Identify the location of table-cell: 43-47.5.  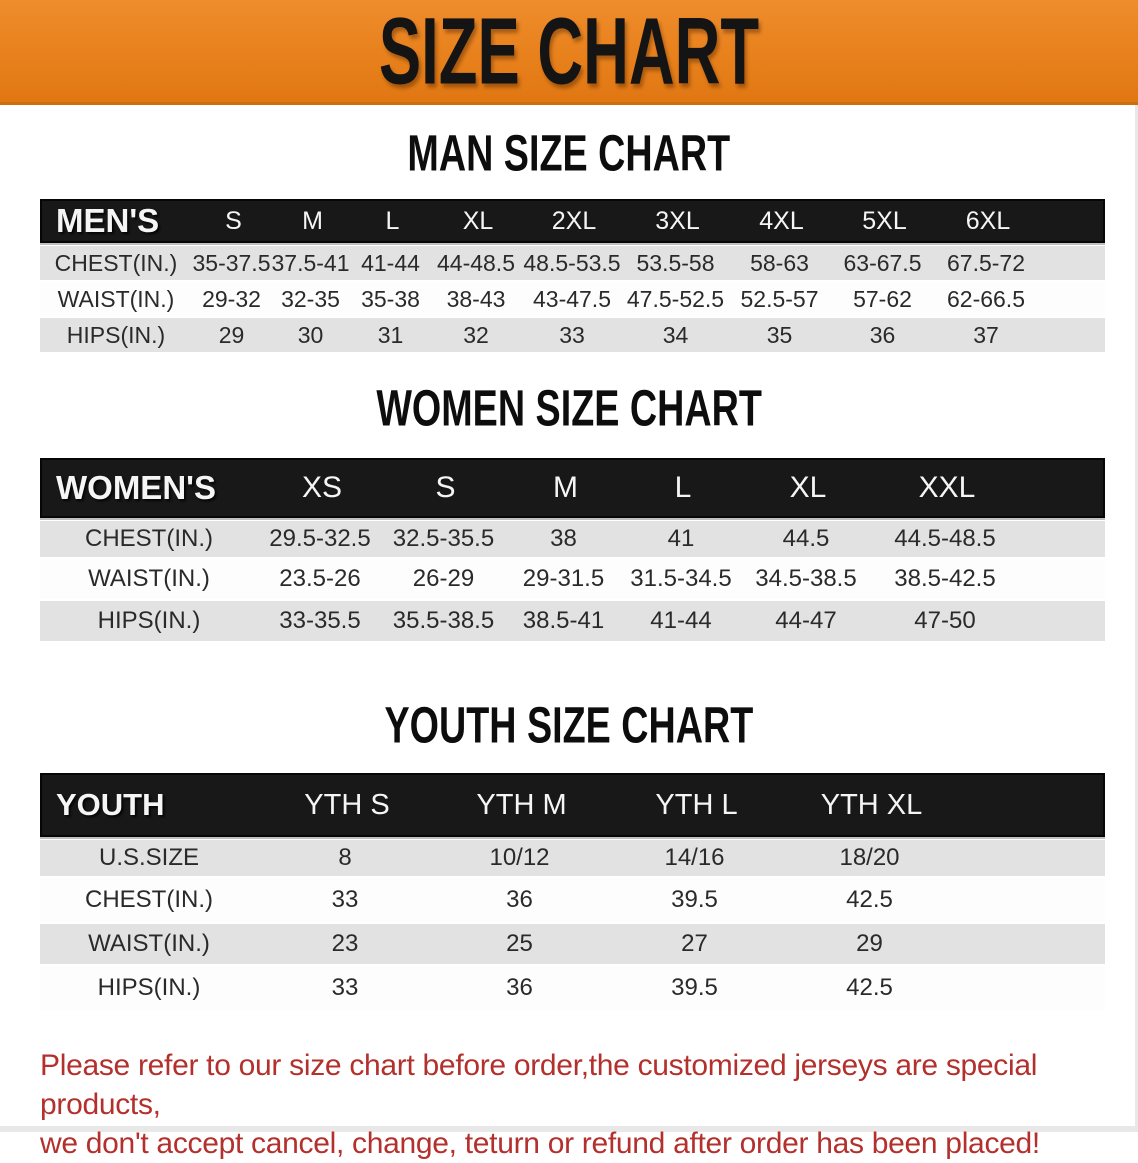
(571, 298).